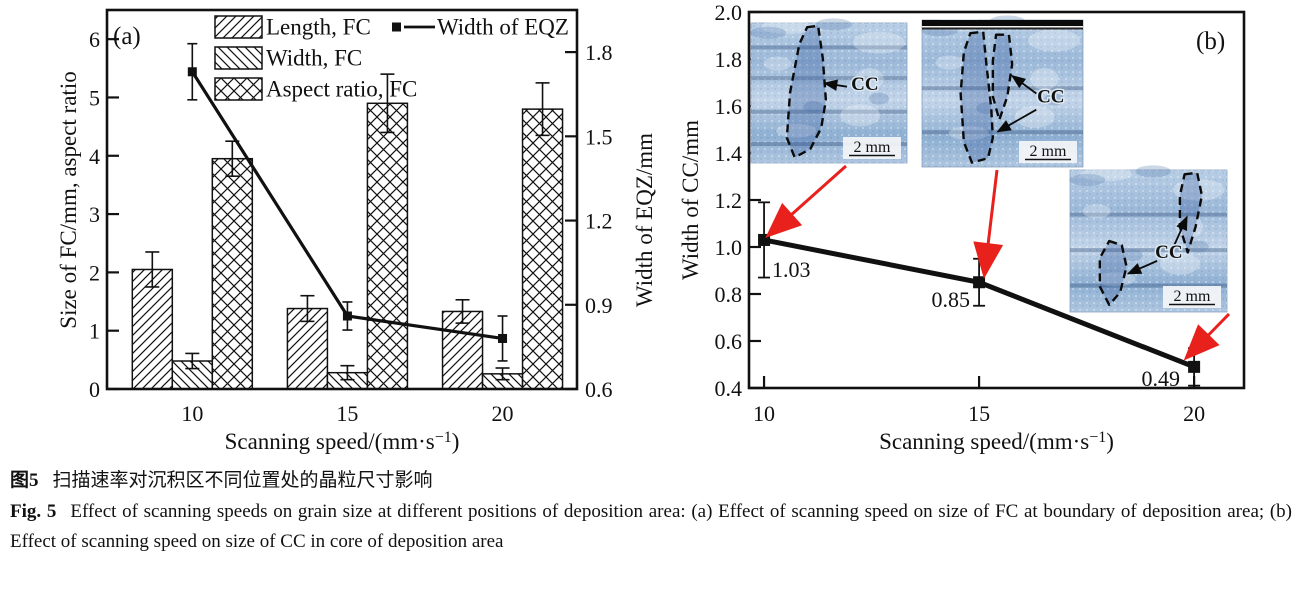  I want to click on legend-item-width-fc: Width, FC, so click(288, 58).